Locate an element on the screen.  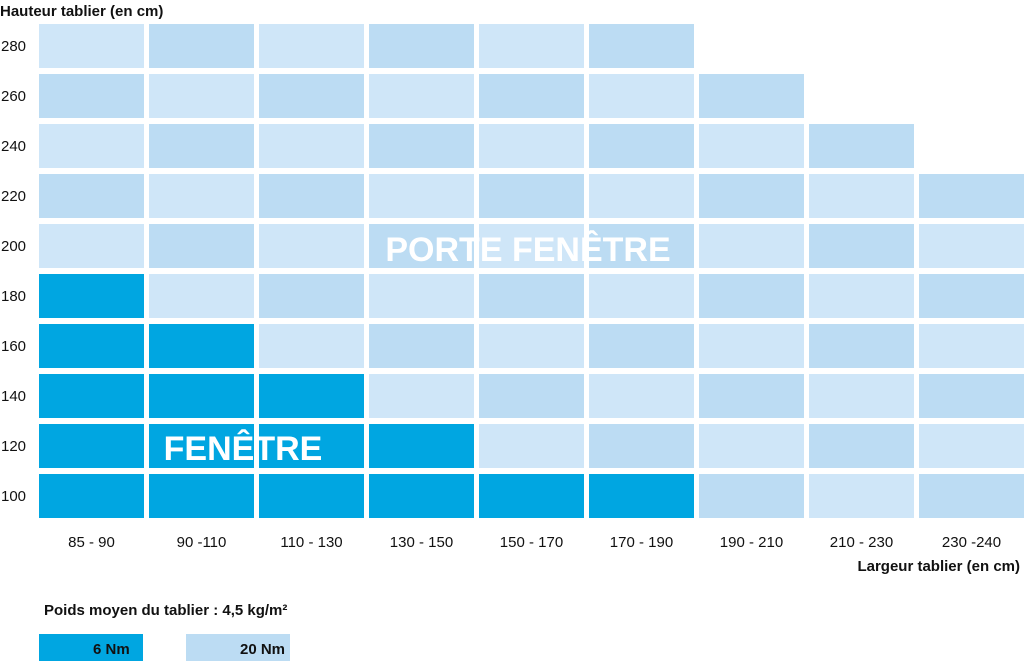
y-tick-label: 280 is located at coordinates (13, 46).